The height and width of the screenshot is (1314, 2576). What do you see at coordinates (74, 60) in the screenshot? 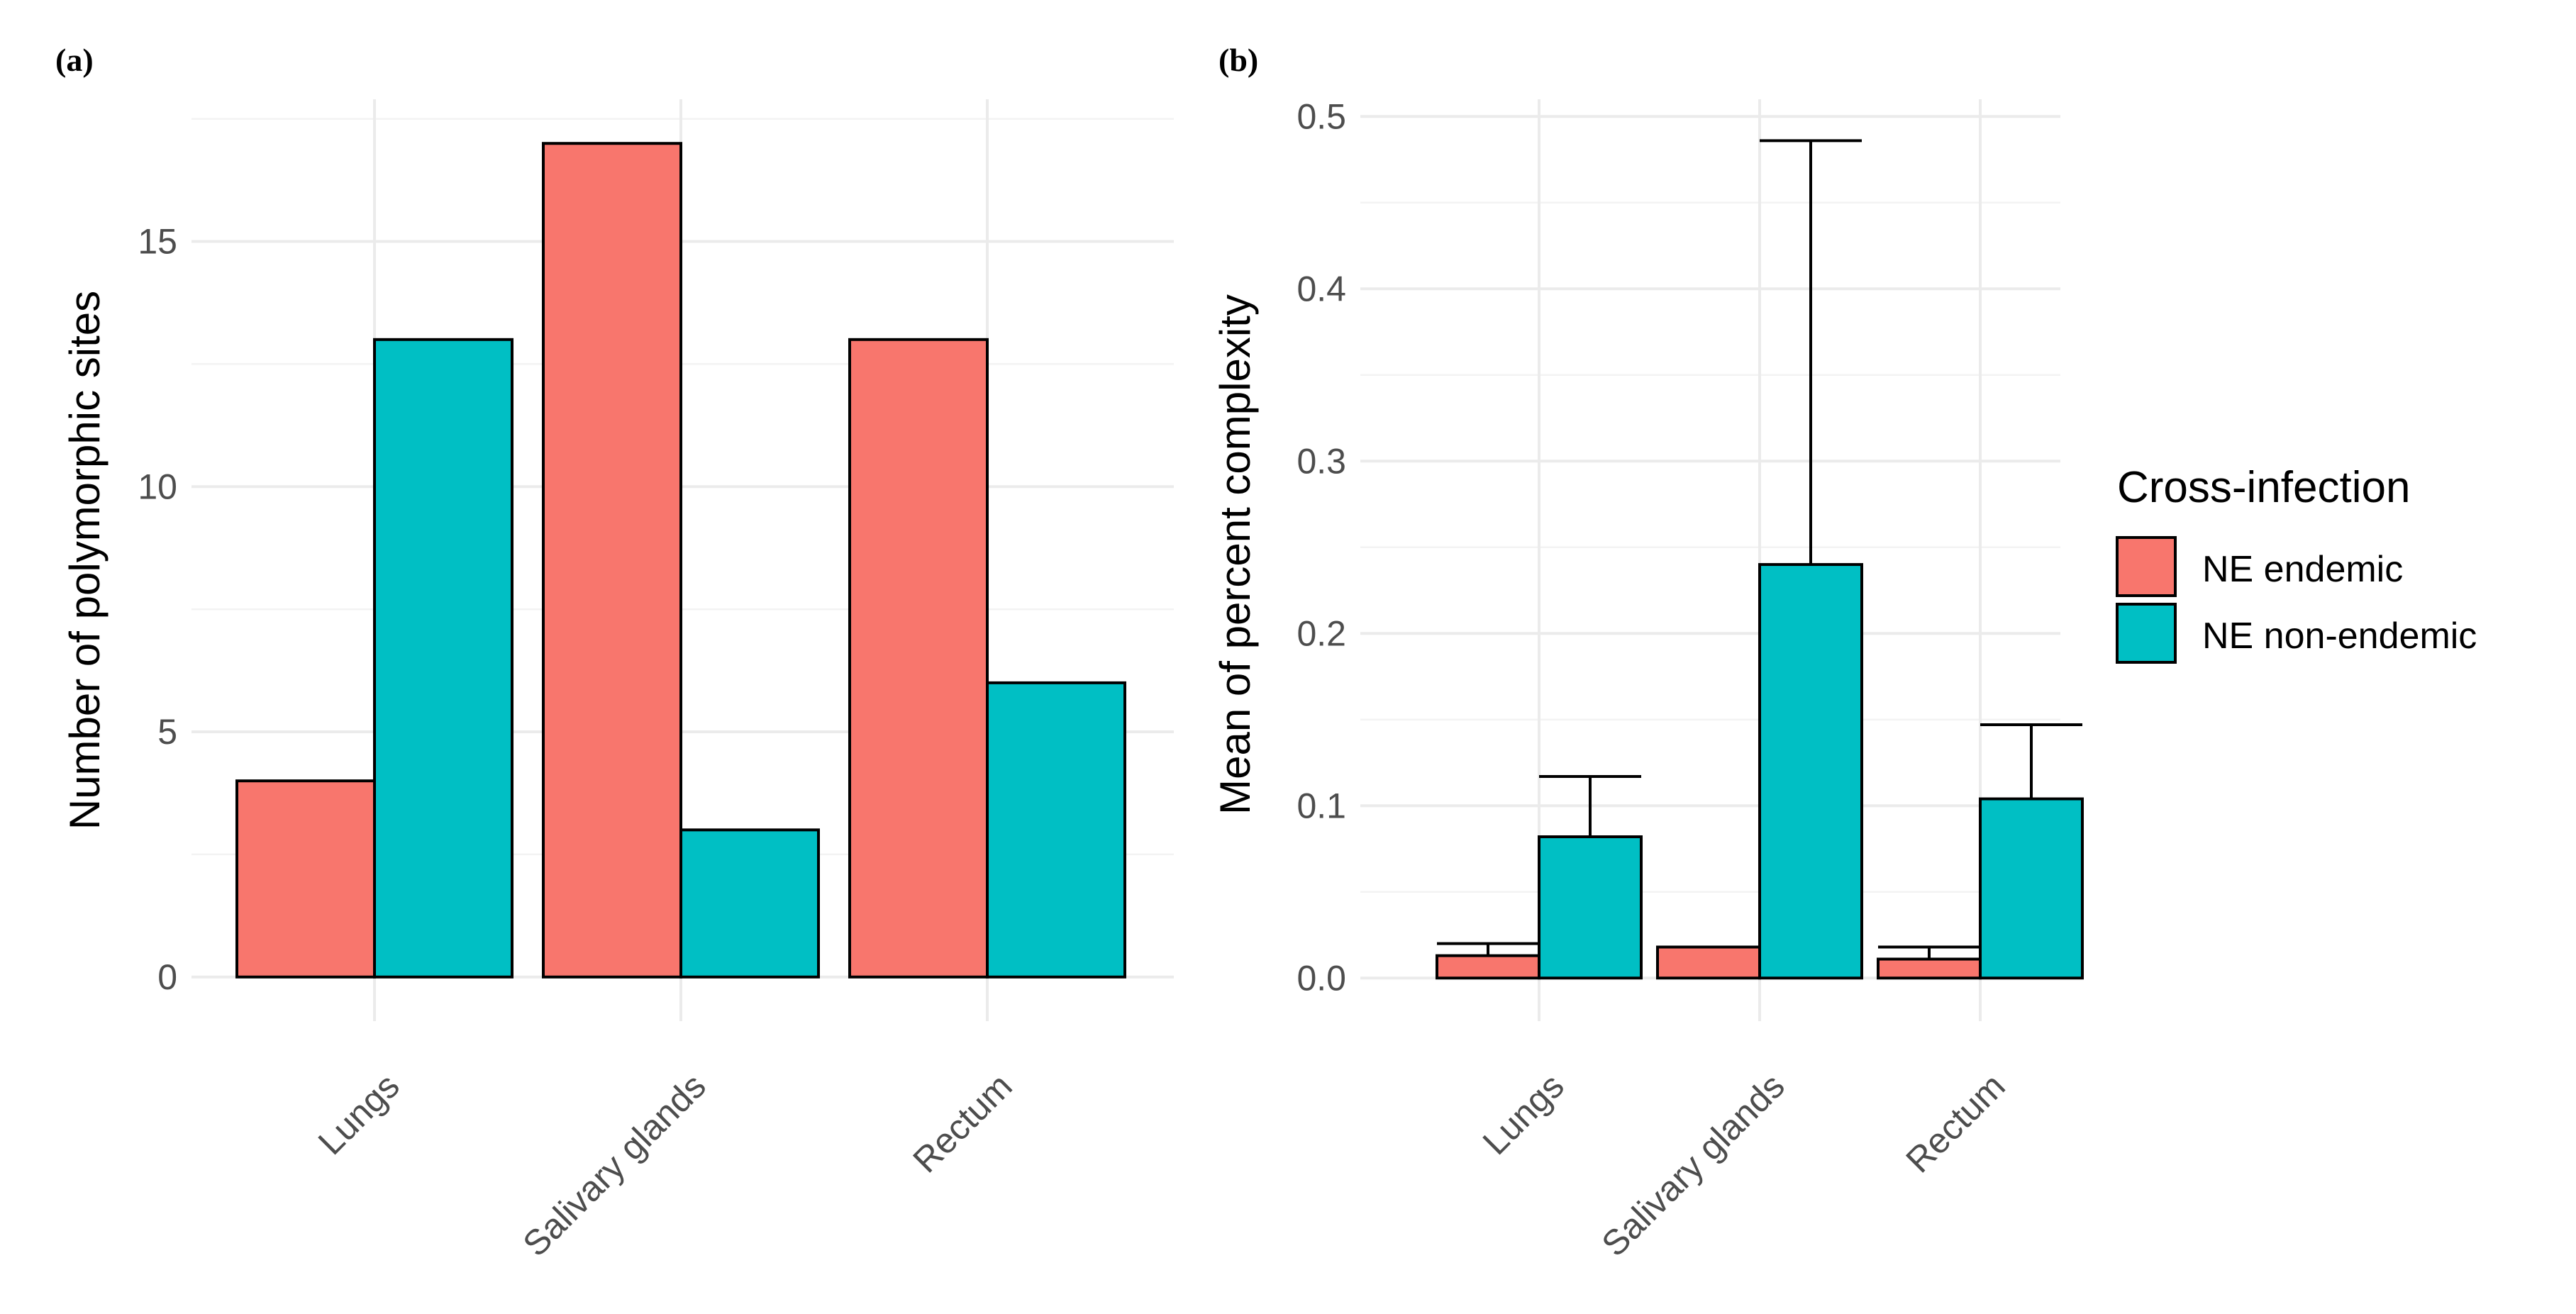
I see `panel-a-label: (a)` at bounding box center [74, 60].